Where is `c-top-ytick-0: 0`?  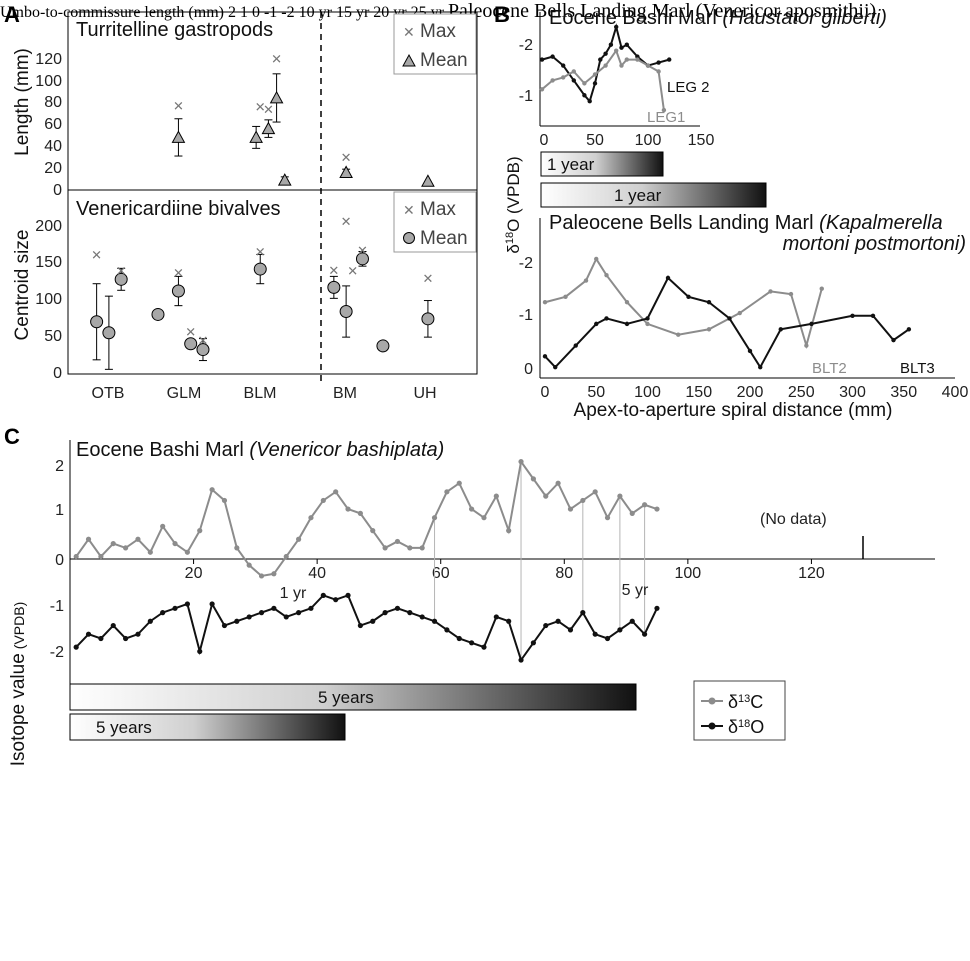 c-top-ytick-0: 0 is located at coordinates (59, 560).